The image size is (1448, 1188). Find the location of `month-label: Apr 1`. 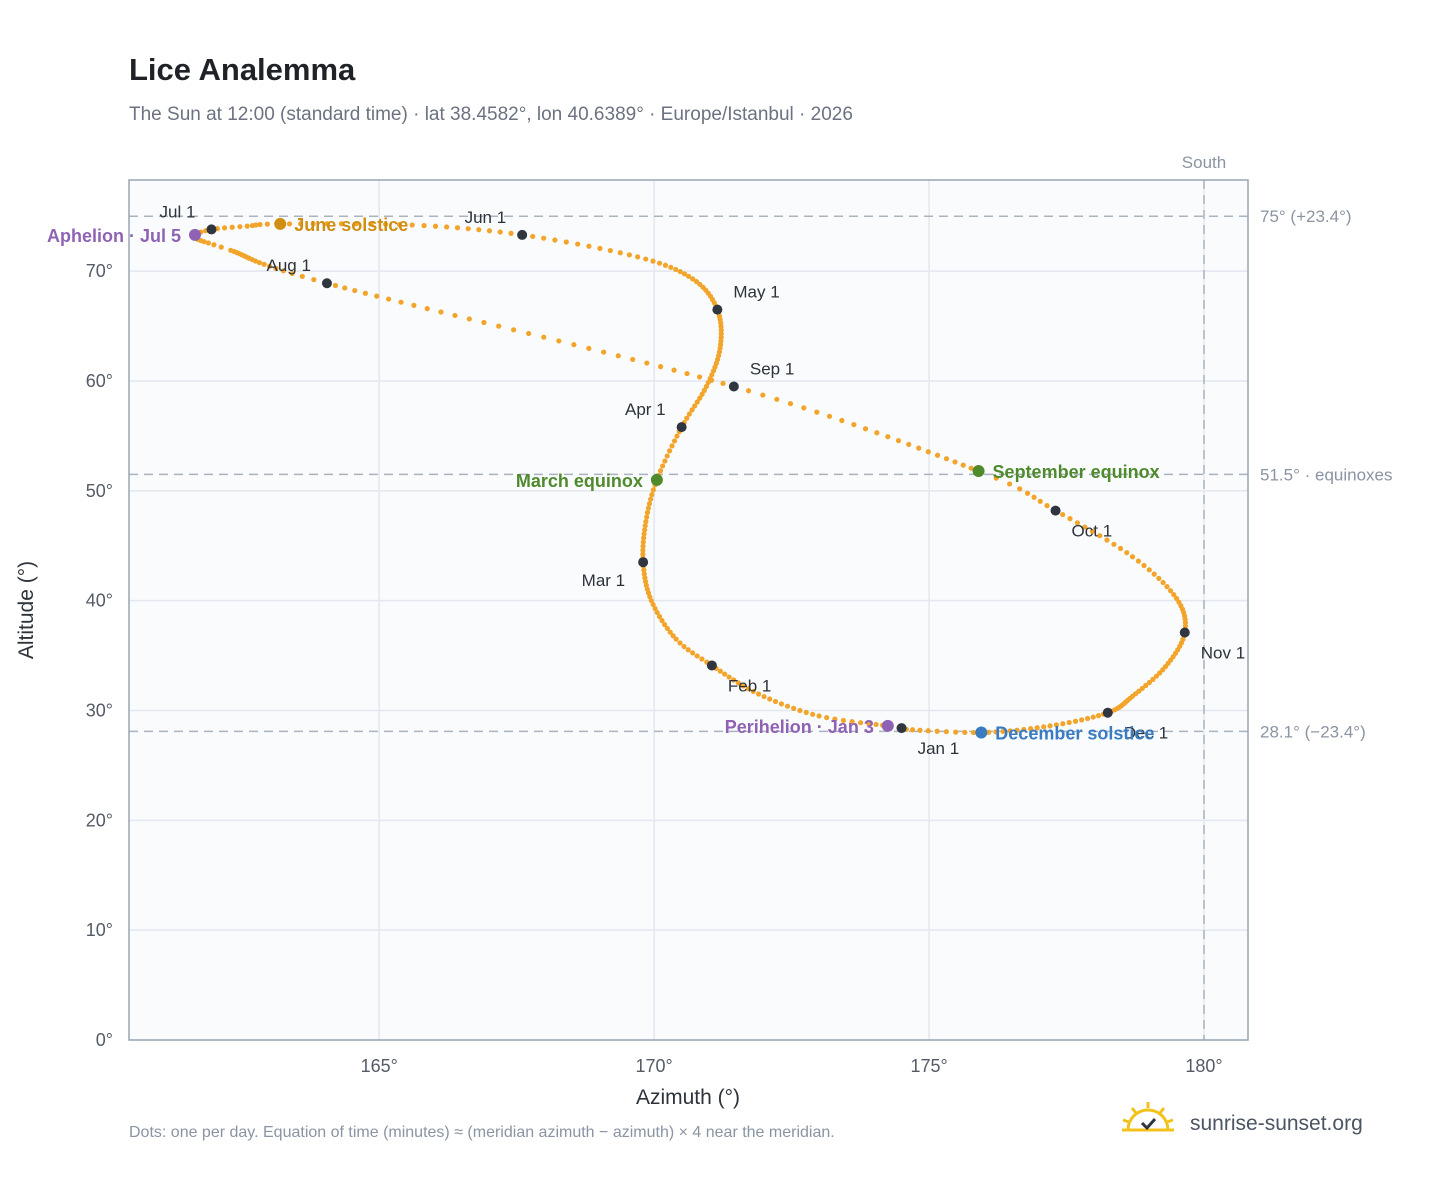

month-label: Apr 1 is located at coordinates (645, 409).